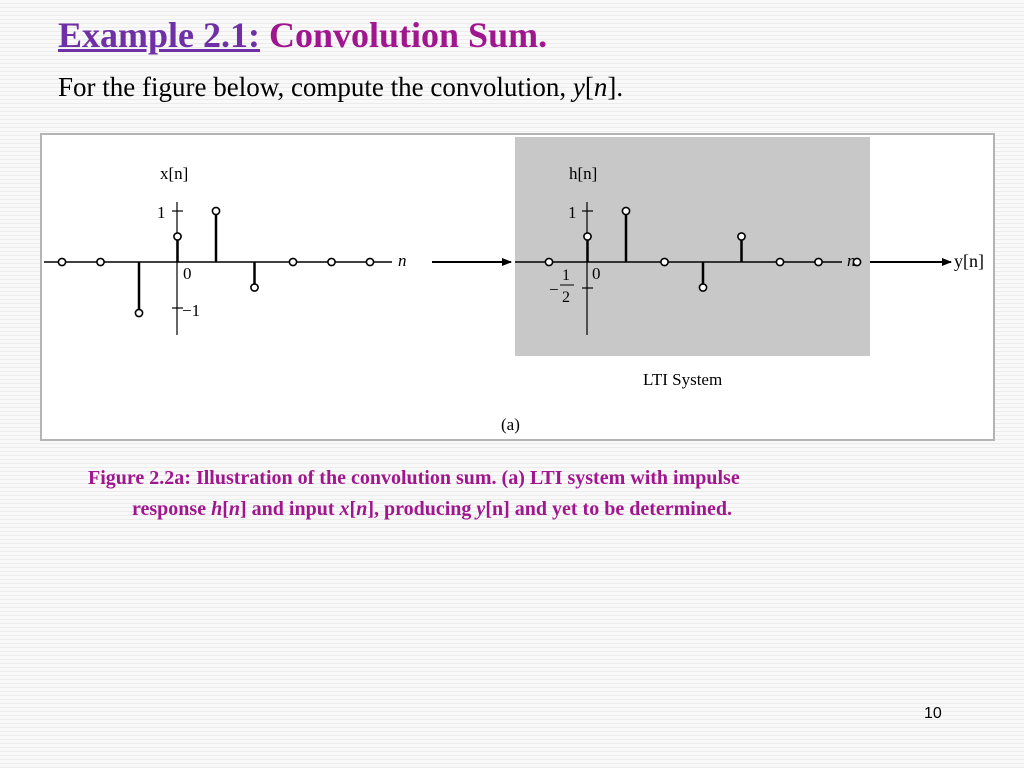 This screenshot has width=1024, height=768. Describe the element at coordinates (596, 273) in the screenshot. I see `h-tick-label-zero: 0` at that location.